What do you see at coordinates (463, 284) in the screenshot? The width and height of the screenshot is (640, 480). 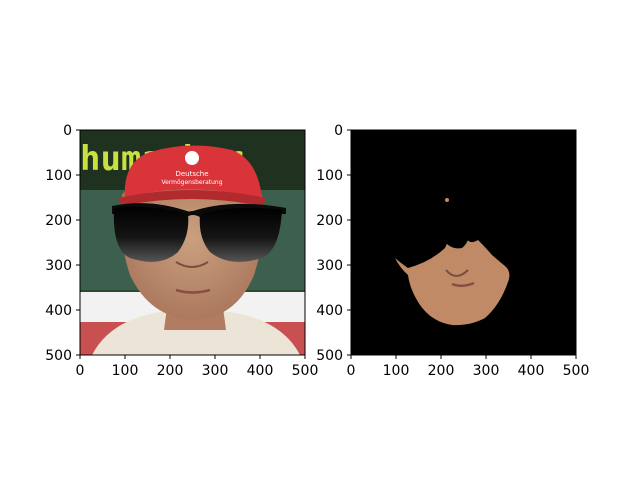 I see `segment-mouth` at bounding box center [463, 284].